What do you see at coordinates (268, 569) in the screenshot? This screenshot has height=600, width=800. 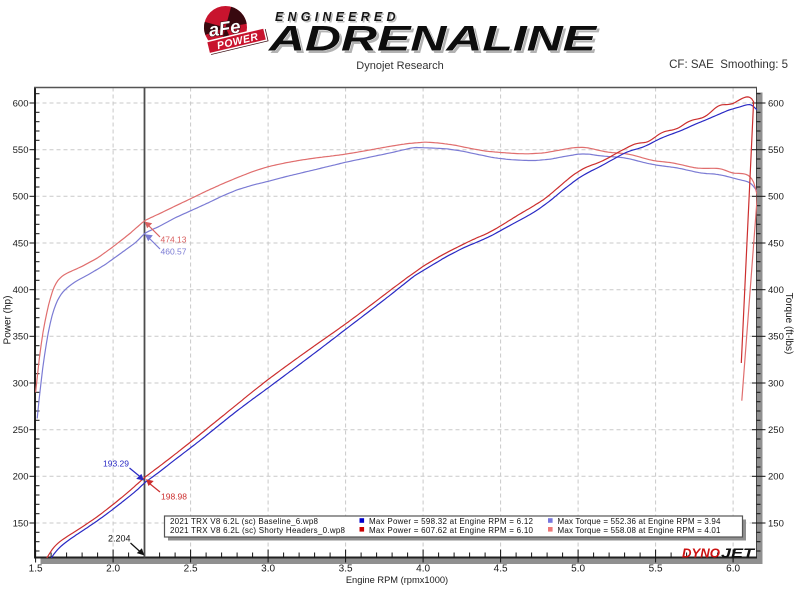 I see `svg-text: 3.0` at bounding box center [268, 569].